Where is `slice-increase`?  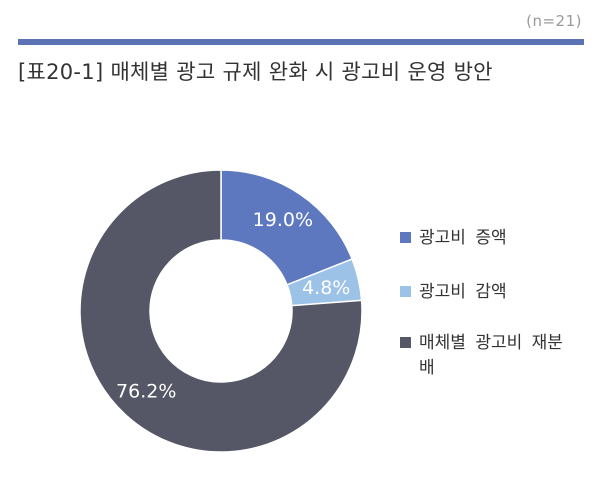
slice-increase is located at coordinates (287, 227).